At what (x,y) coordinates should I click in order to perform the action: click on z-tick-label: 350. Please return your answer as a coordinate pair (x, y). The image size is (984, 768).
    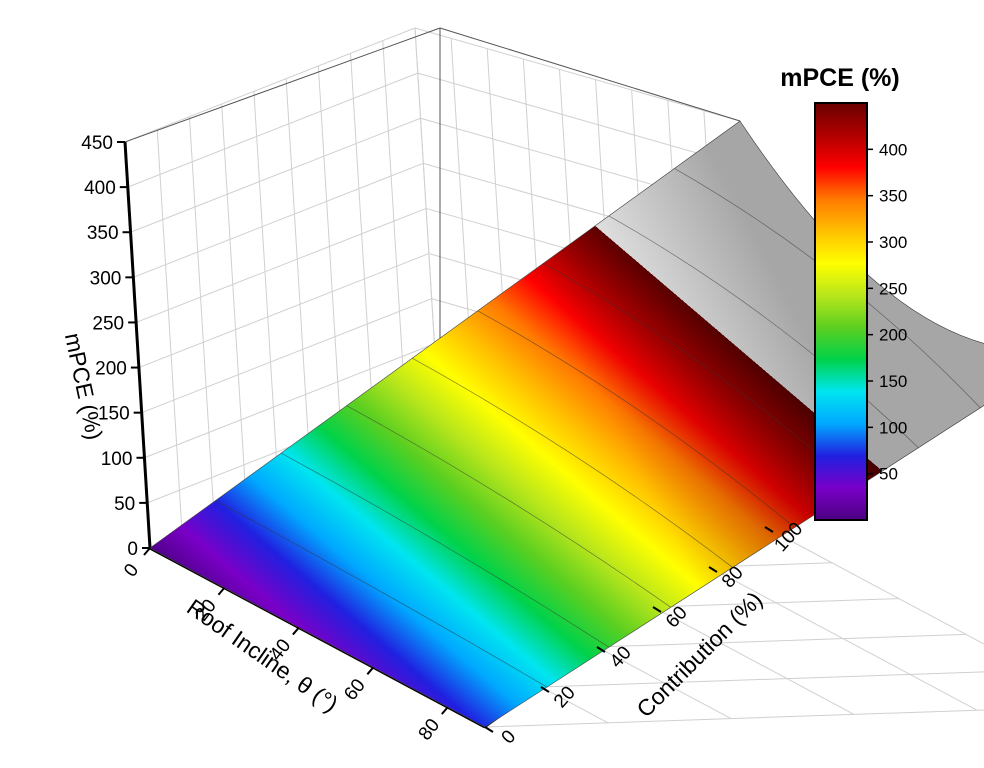
    Looking at the image, I should click on (103, 233).